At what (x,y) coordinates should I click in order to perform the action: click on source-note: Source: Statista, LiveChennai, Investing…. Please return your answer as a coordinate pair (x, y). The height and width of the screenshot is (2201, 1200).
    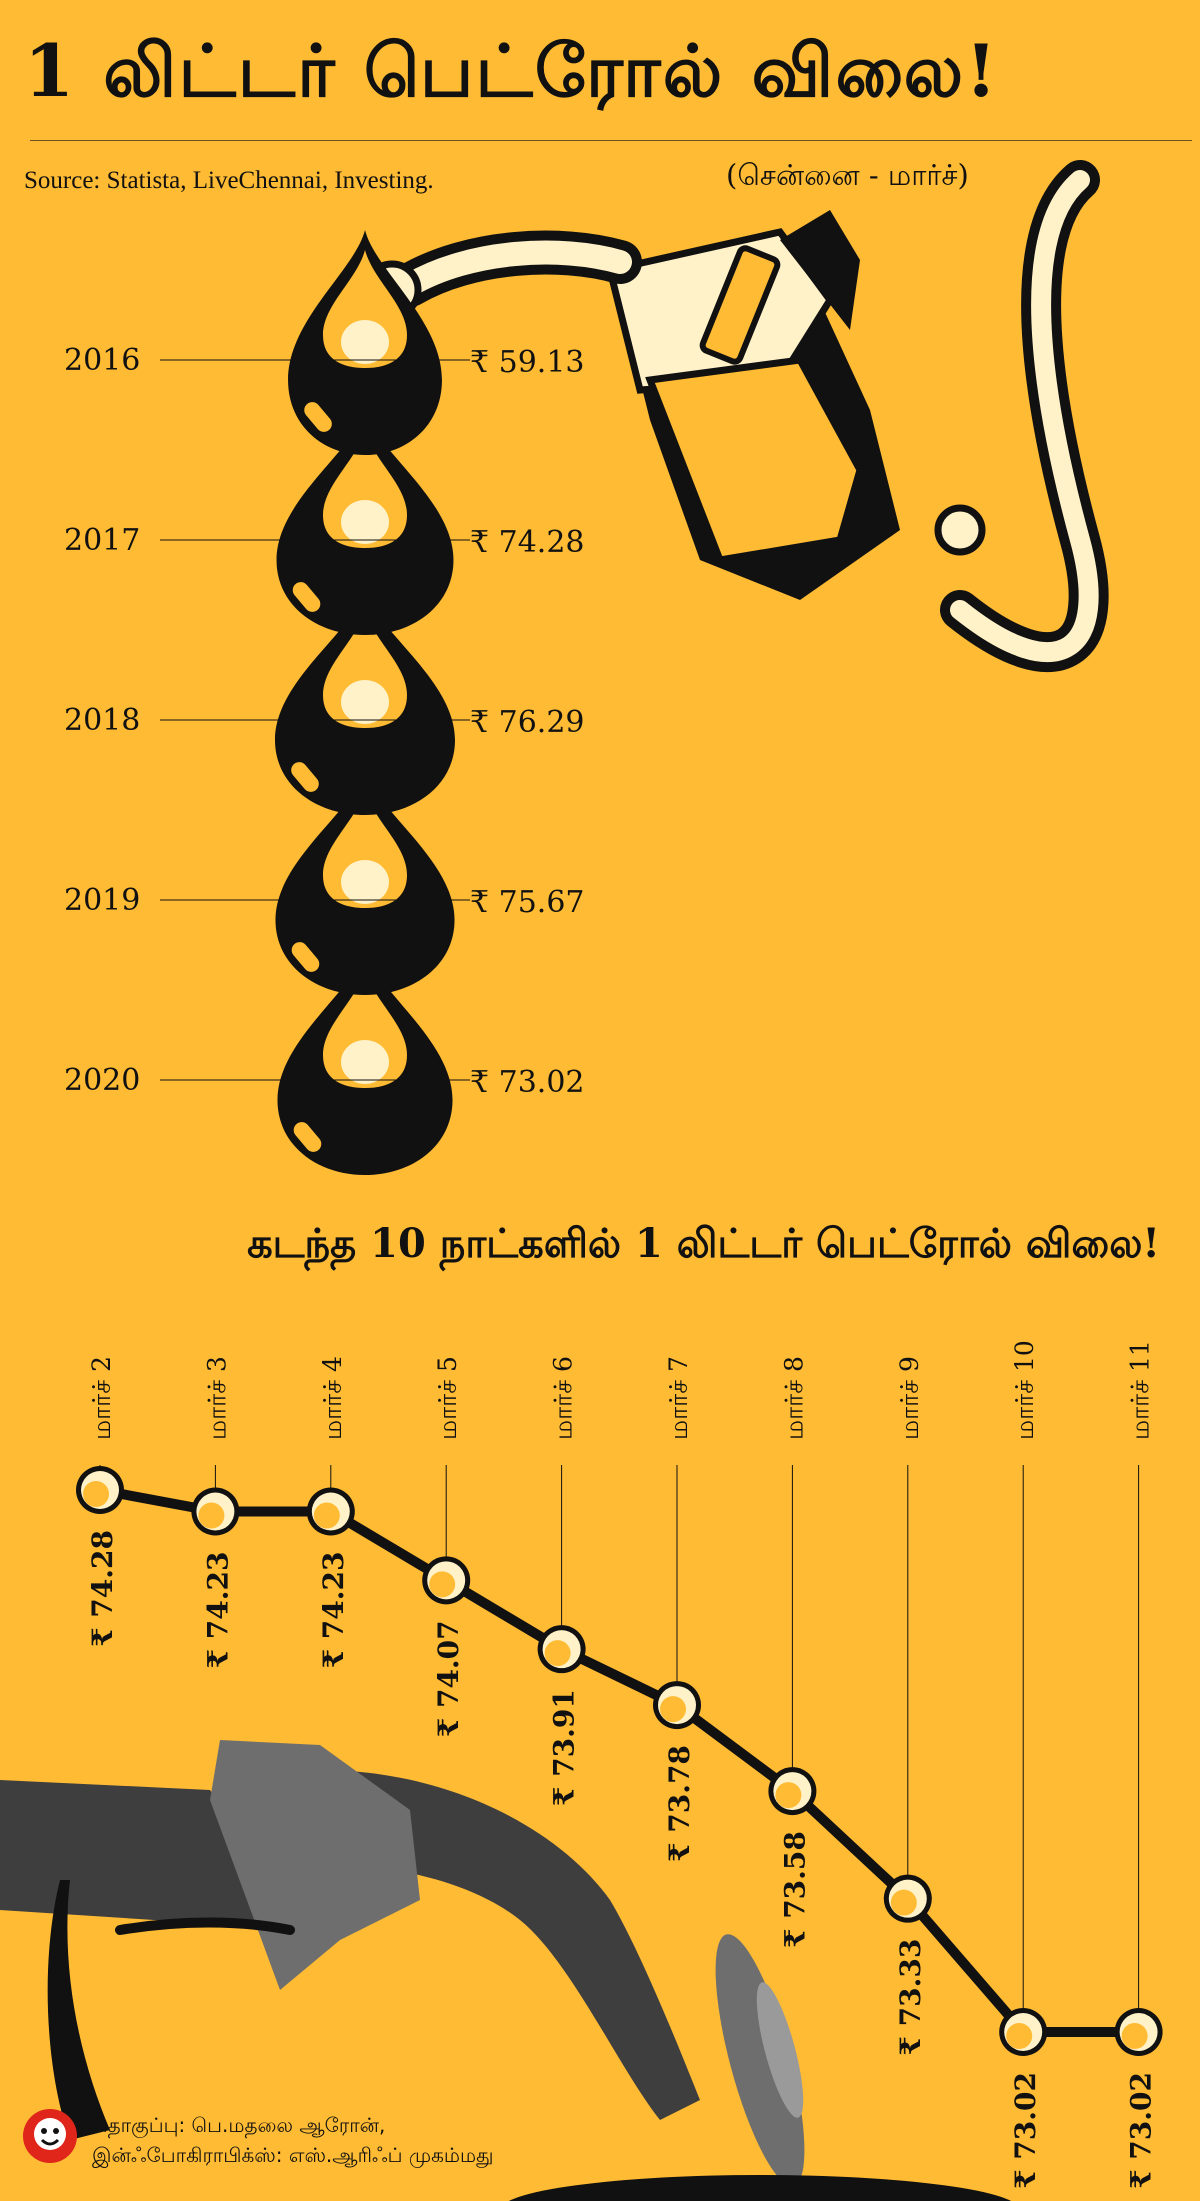
    Looking at the image, I should click on (229, 180).